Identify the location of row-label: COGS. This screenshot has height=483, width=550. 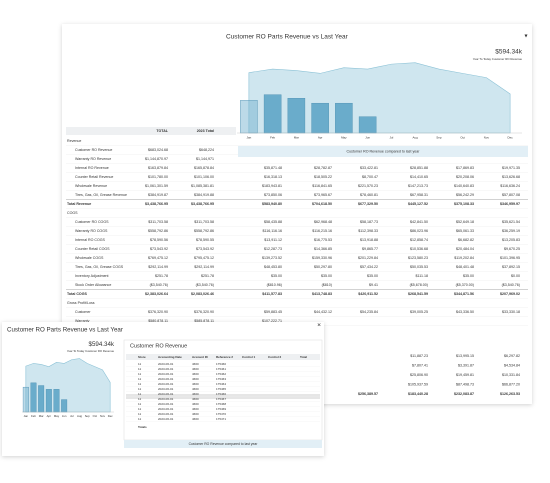
(72, 213).